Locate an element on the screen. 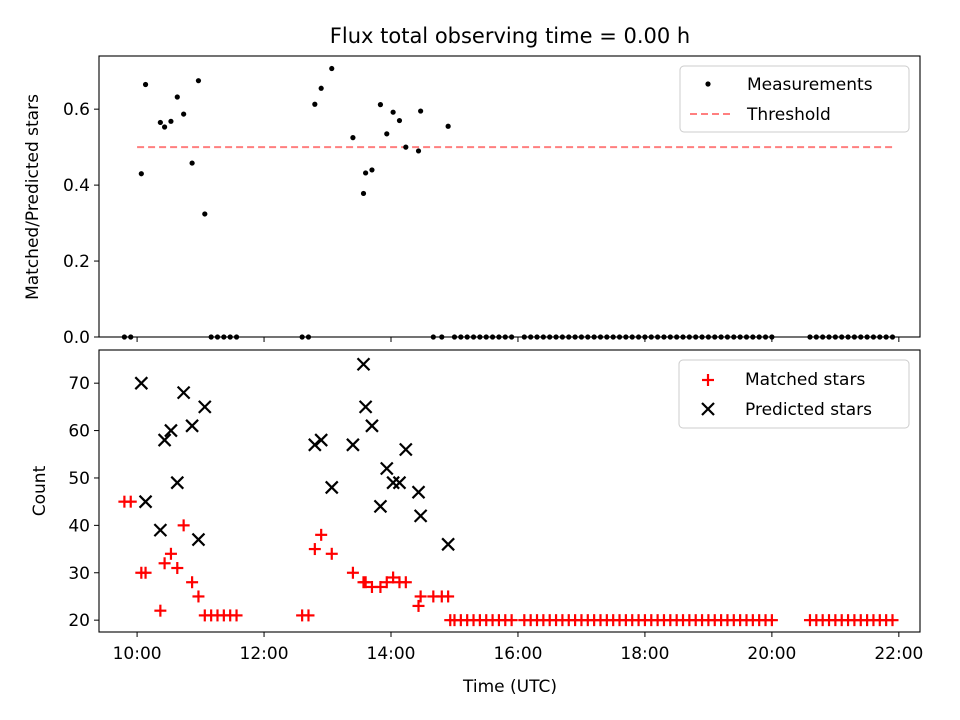  top-y-tick-label: 0.0 is located at coordinates (76, 338).